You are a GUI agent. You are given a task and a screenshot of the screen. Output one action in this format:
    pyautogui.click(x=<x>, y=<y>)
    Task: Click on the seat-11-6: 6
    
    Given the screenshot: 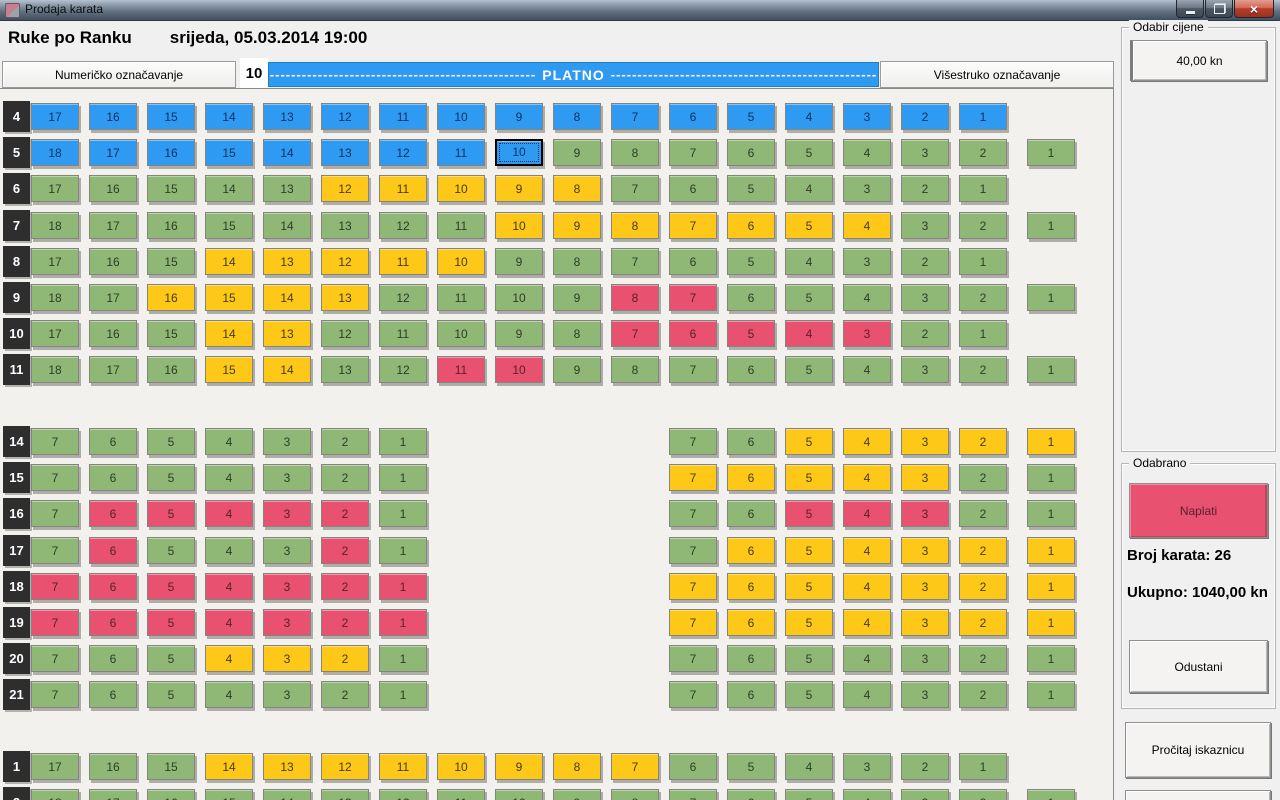 What is the action you would take?
    pyautogui.click(x=751, y=369)
    